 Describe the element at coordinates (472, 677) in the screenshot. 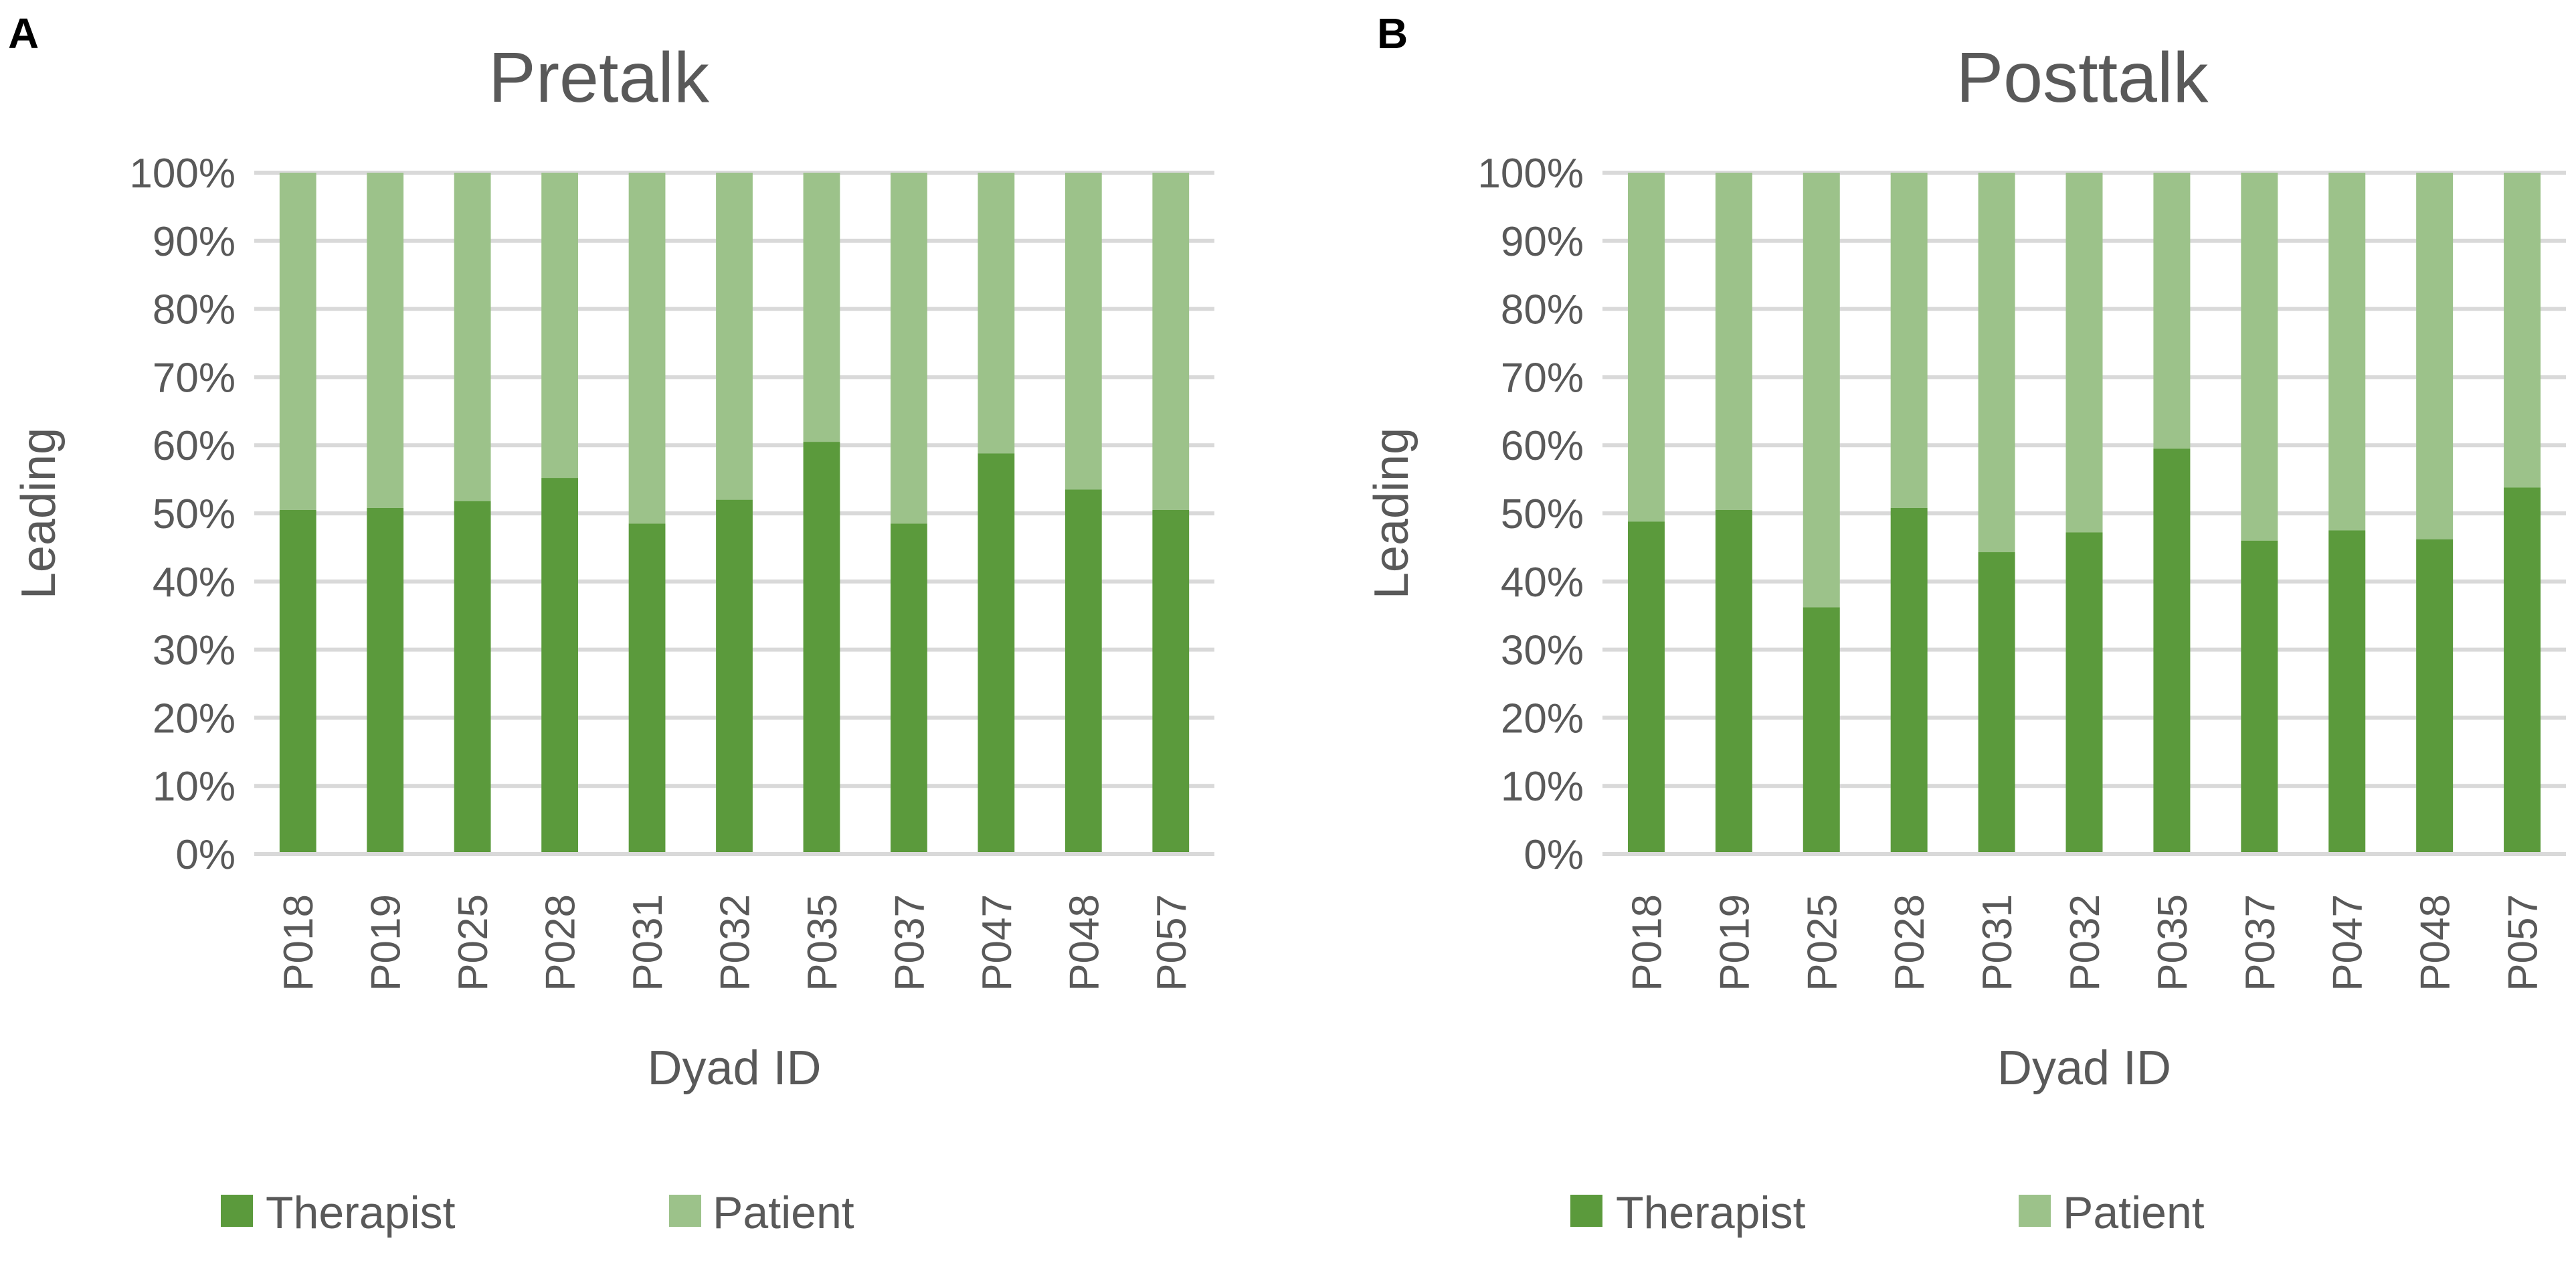

I see `bar-therapist-p025` at that location.